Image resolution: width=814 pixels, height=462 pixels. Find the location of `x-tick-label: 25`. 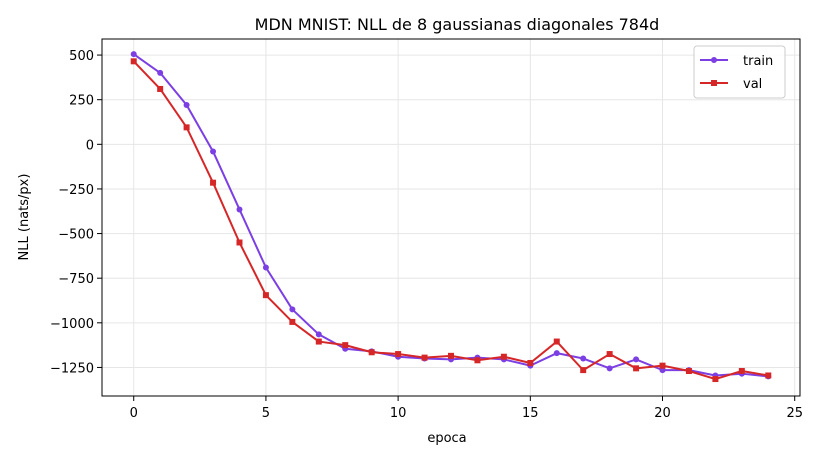

x-tick-label: 25 is located at coordinates (794, 413).